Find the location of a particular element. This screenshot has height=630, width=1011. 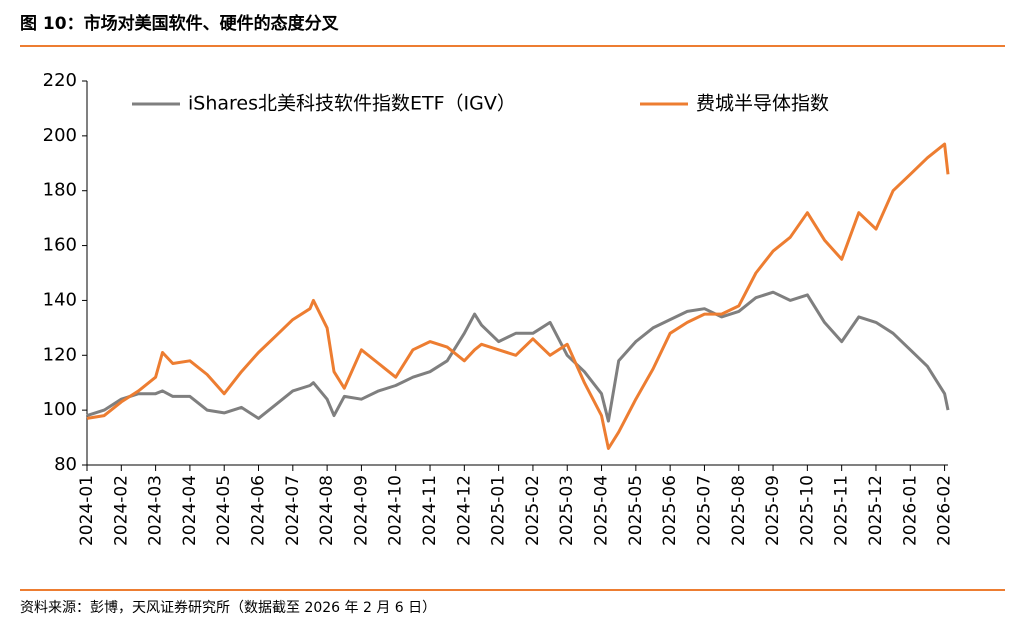

y-tick-label: 140 is located at coordinates (60, 299).